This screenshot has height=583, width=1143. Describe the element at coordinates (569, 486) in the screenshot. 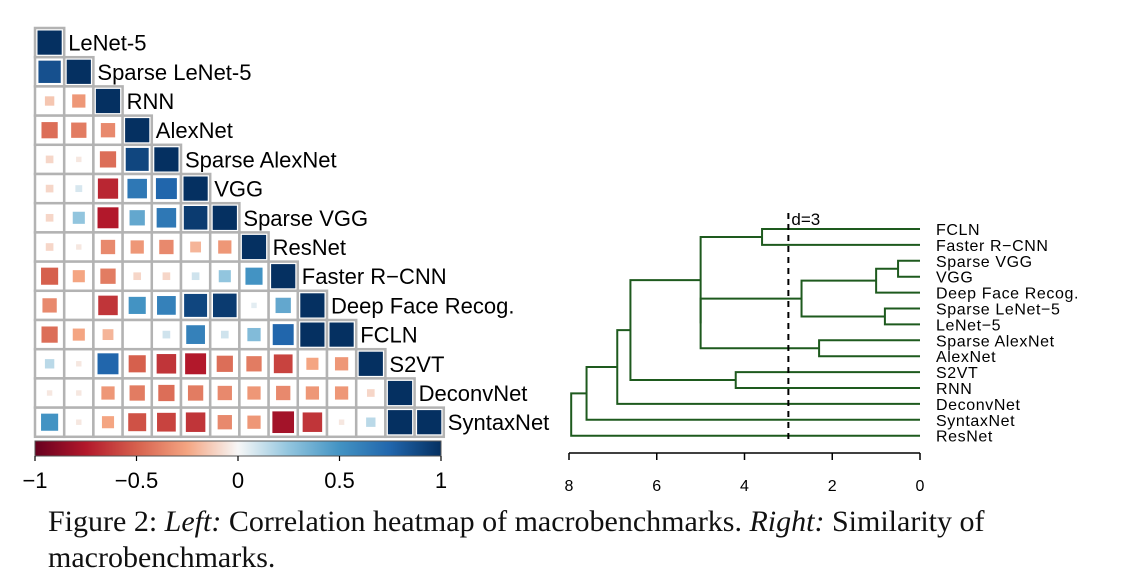

I see `dendrogram-x-tick-label: 8` at that location.